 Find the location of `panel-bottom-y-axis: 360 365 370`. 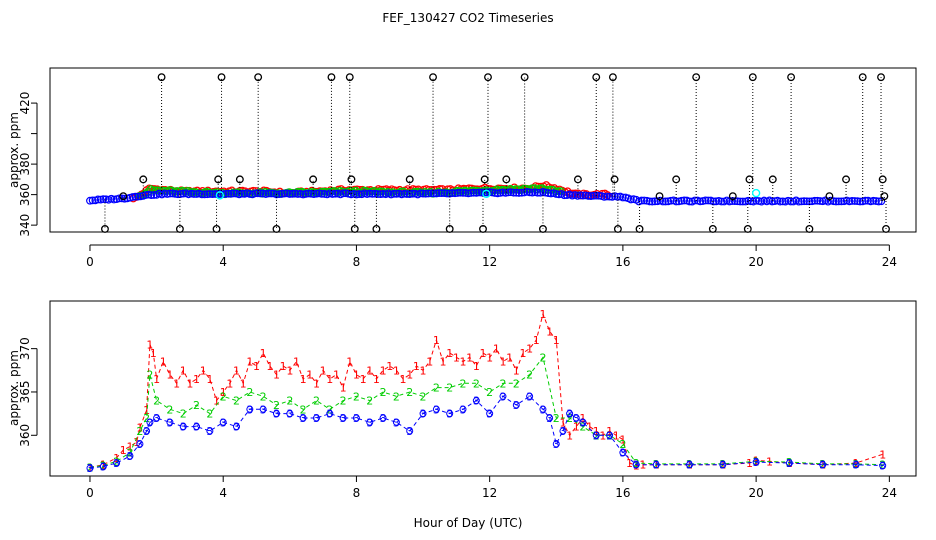

panel-bottom-y-axis: 360 365 370 is located at coordinates (28, 392).